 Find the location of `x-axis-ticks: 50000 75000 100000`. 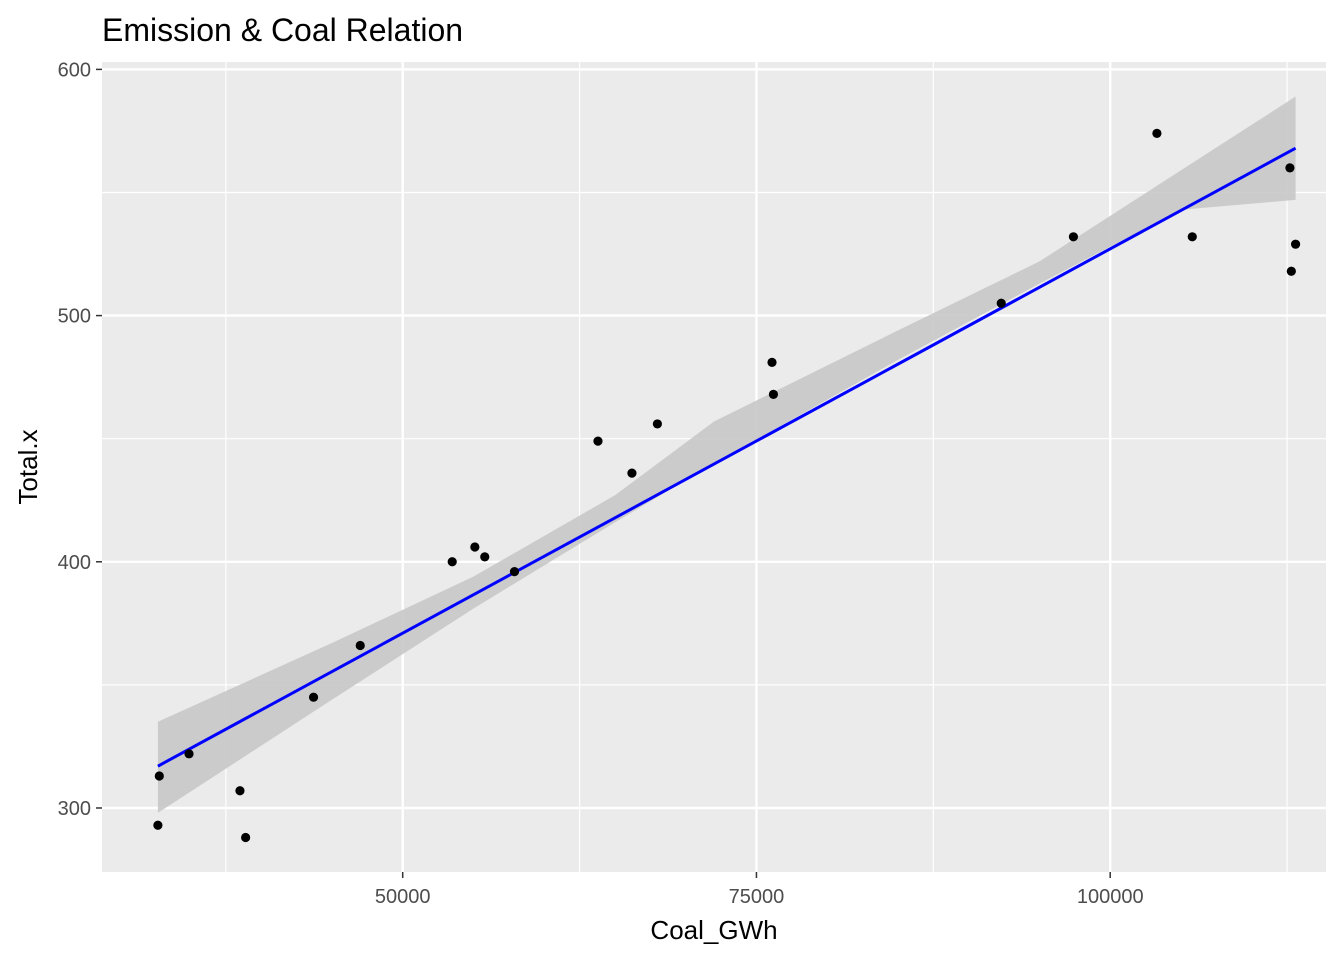

x-axis-ticks: 50000 75000 100000 is located at coordinates (759, 890).